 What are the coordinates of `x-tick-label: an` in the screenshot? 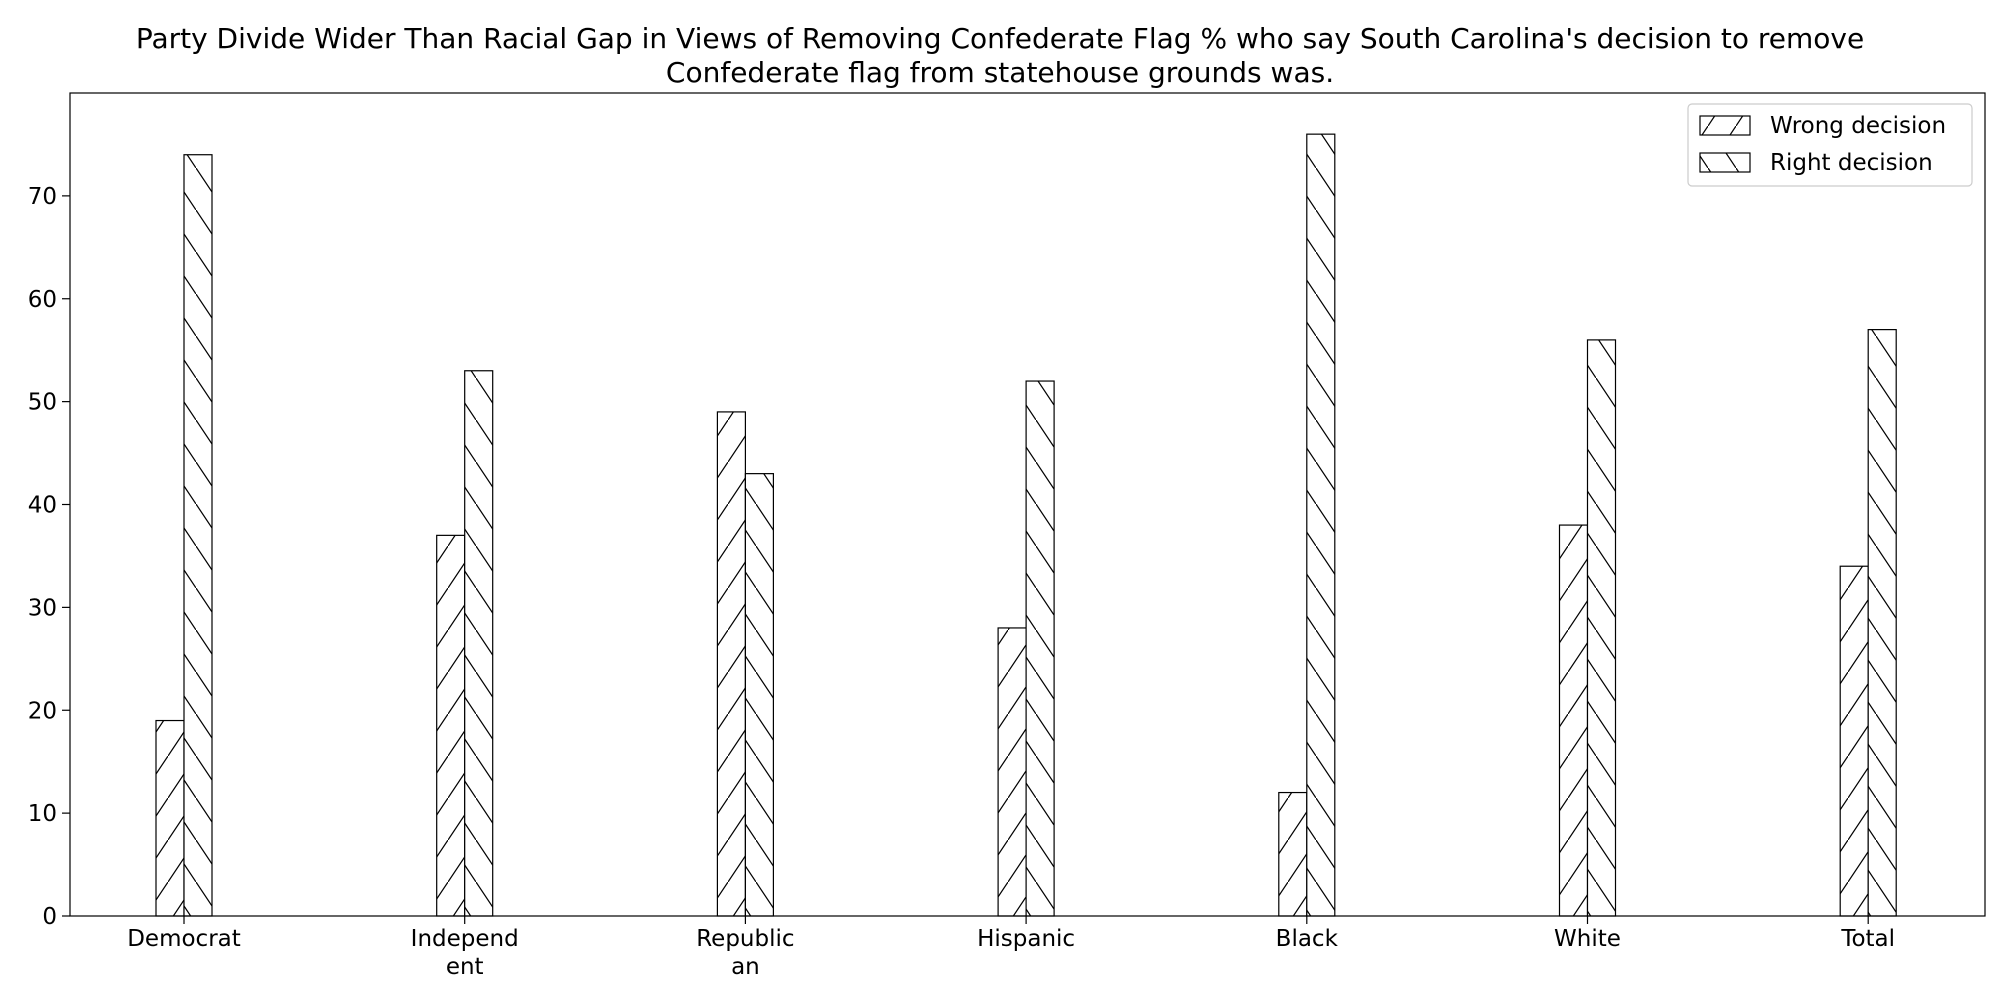 It's located at (745, 967).